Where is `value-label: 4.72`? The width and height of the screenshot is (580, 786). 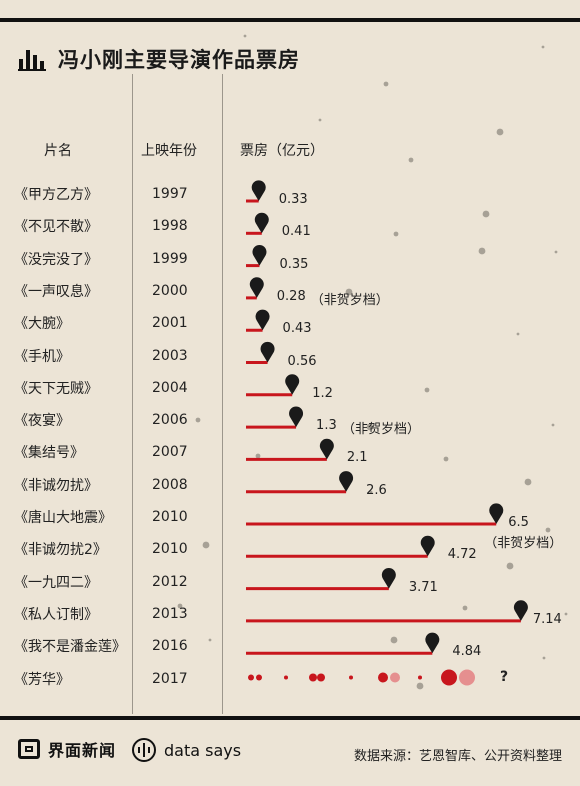 value-label: 4.72 is located at coordinates (462, 555).